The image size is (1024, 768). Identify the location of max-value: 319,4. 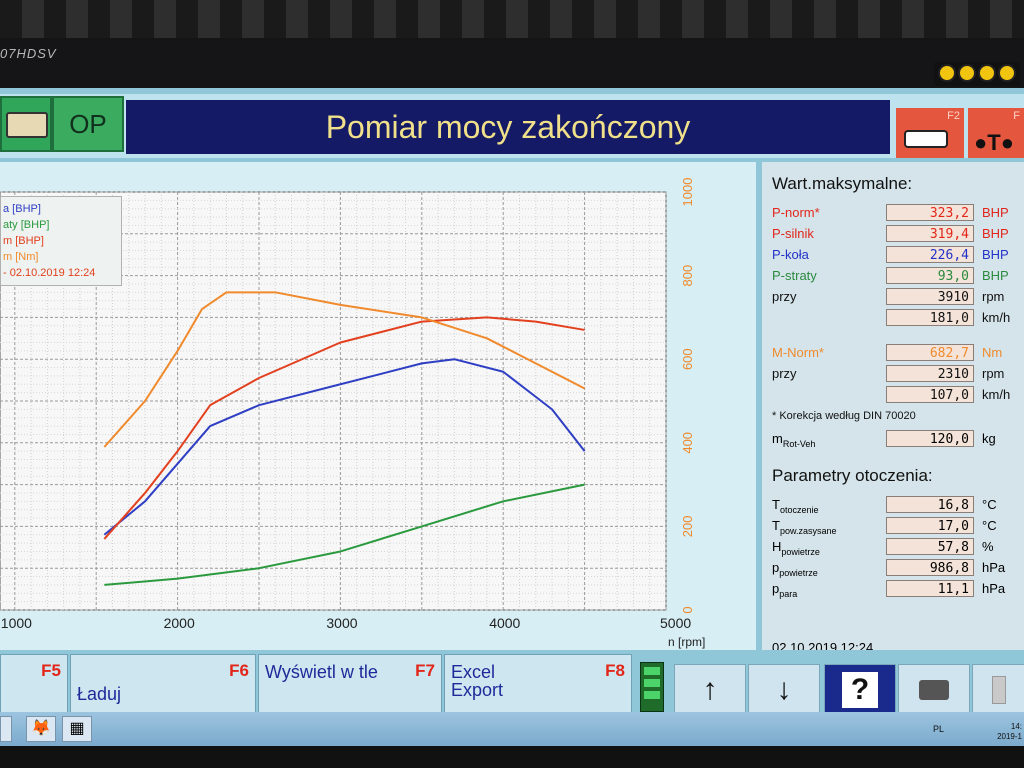
(930, 233).